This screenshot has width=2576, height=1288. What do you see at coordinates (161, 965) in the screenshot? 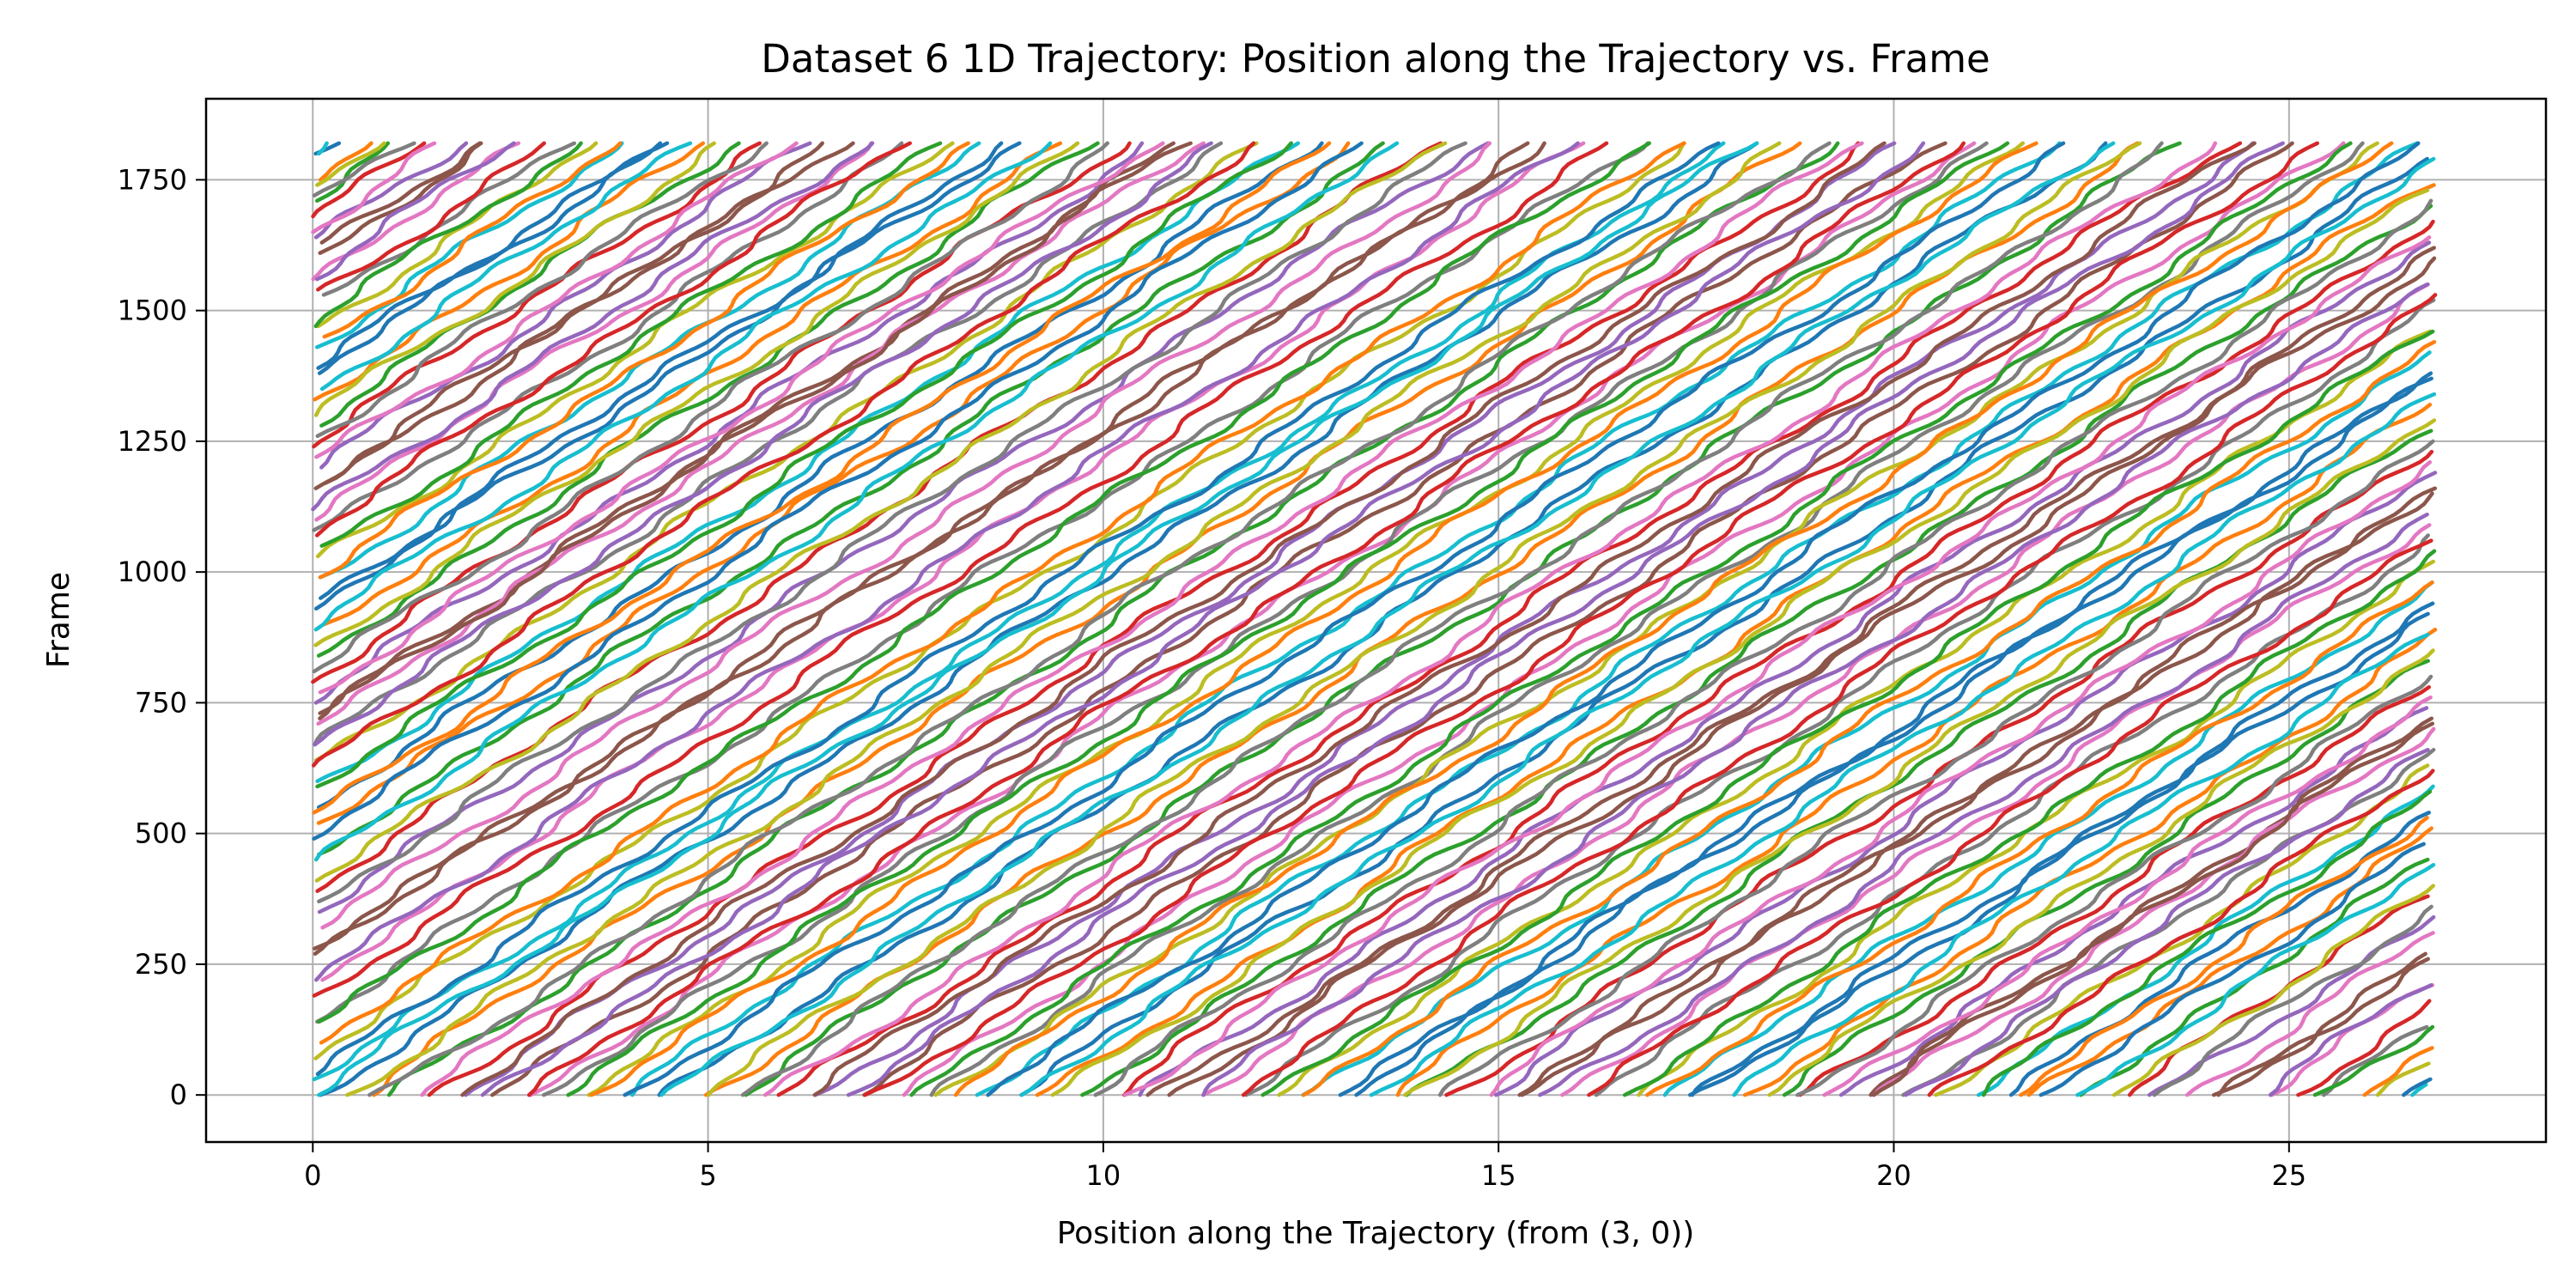
I see `y-tick-label: 250` at bounding box center [161, 965].